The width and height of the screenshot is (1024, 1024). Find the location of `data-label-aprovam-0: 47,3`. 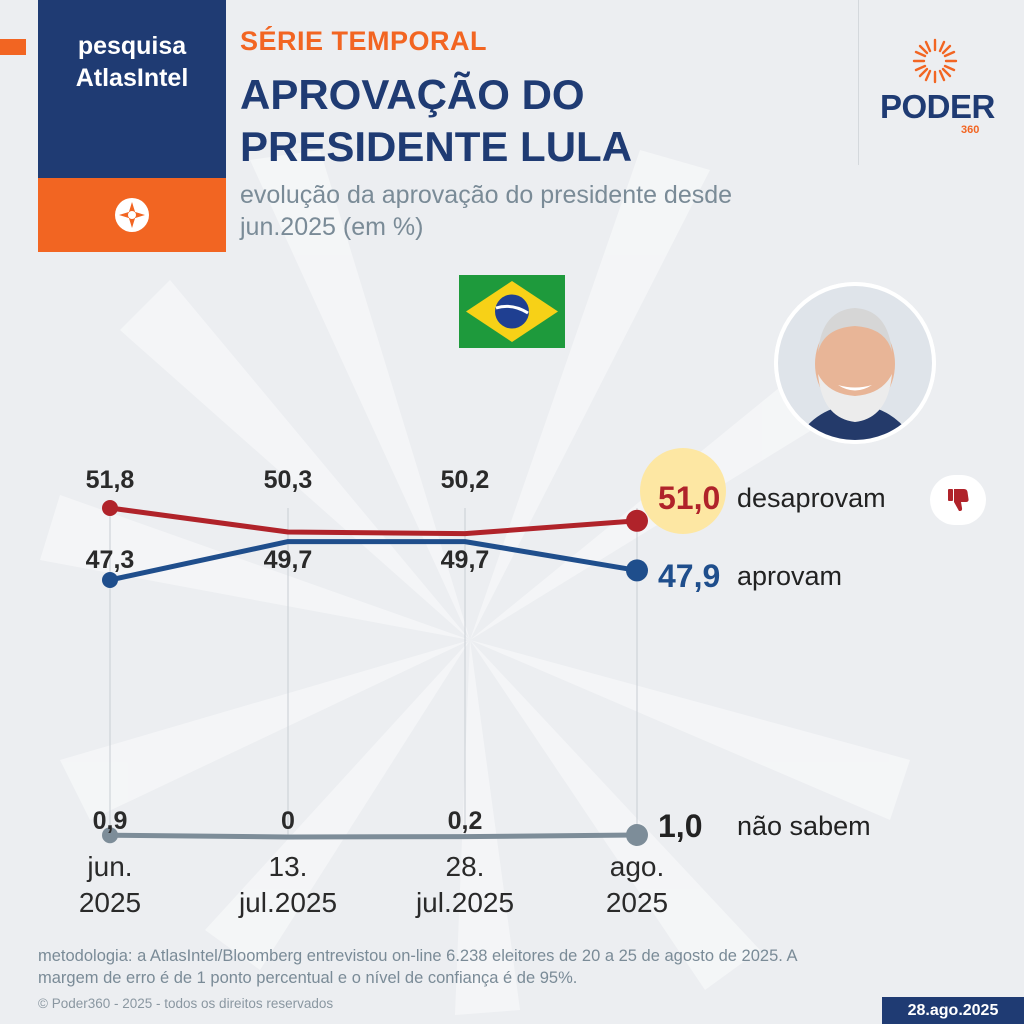

data-label-aprovam-0: 47,3 is located at coordinates (110, 560).